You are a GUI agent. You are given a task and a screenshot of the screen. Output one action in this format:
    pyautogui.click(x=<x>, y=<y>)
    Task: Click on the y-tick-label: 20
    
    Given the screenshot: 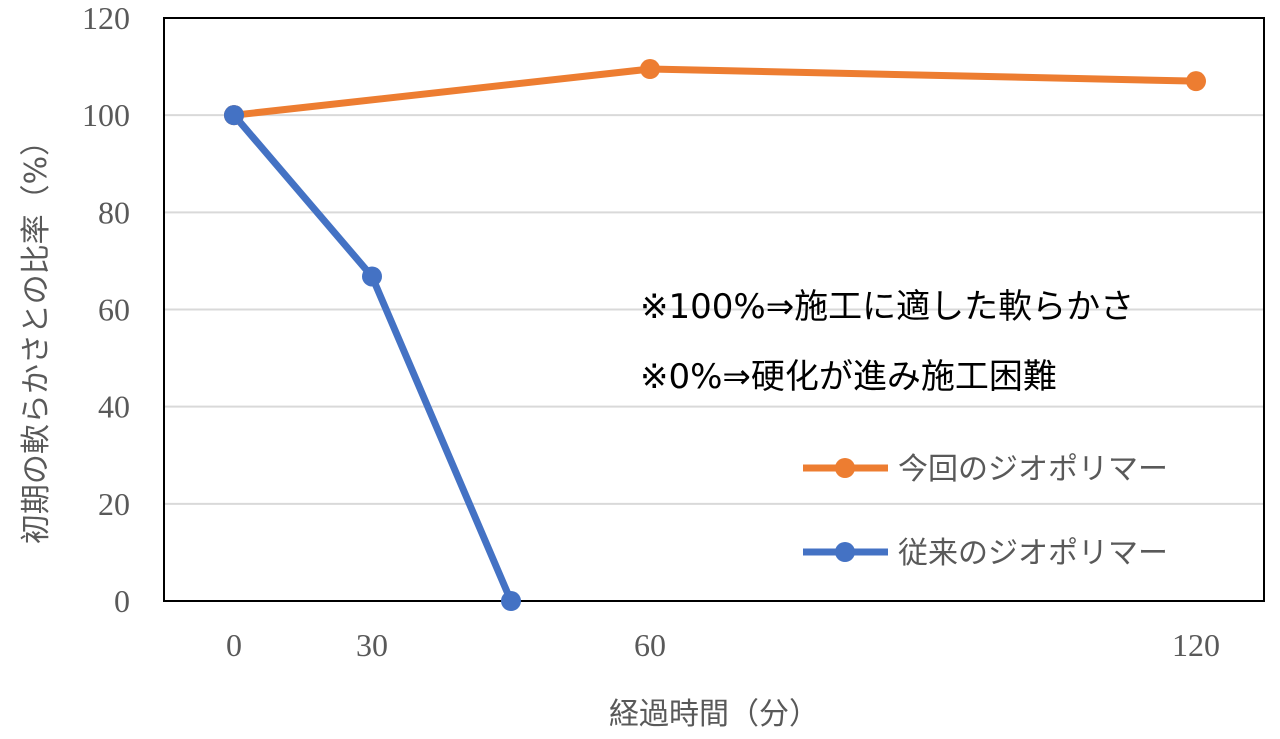 What is the action you would take?
    pyautogui.click(x=114, y=504)
    